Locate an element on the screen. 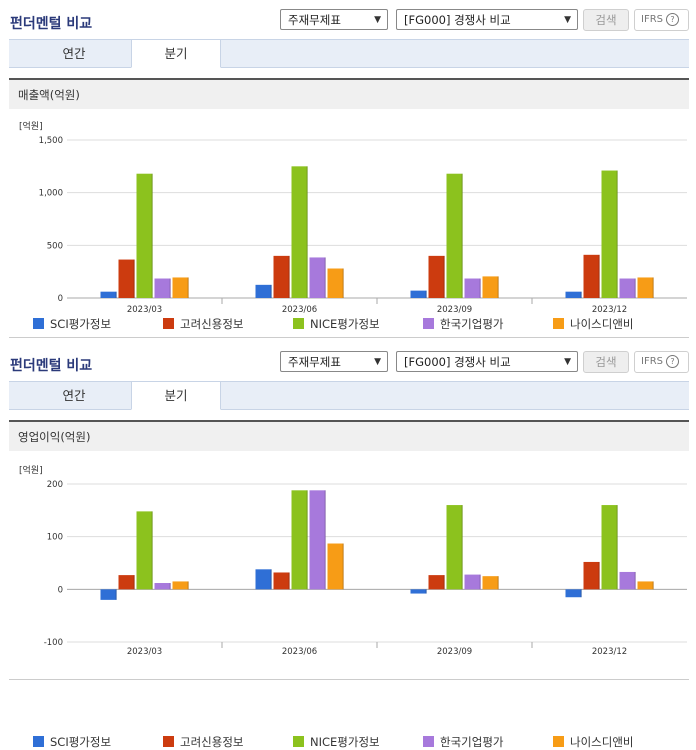 This screenshot has height=750, width=696. x-tick-label: 2023/03 is located at coordinates (144, 652).